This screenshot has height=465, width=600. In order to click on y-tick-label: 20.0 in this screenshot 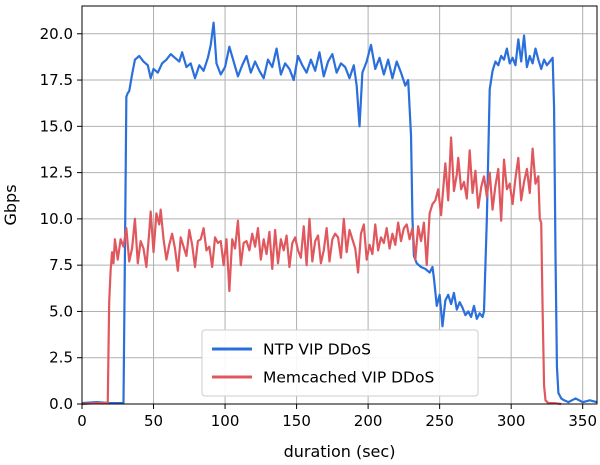, I will do `click(56, 34)`.